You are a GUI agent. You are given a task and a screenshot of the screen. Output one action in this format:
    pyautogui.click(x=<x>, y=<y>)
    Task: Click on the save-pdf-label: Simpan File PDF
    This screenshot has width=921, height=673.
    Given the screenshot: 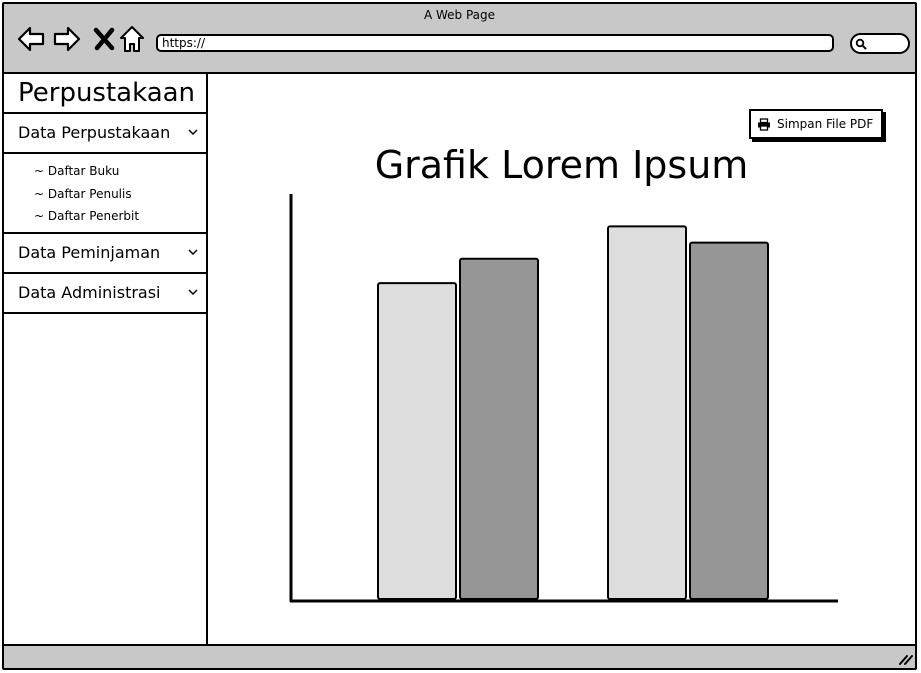 What is the action you would take?
    pyautogui.click(x=825, y=124)
    